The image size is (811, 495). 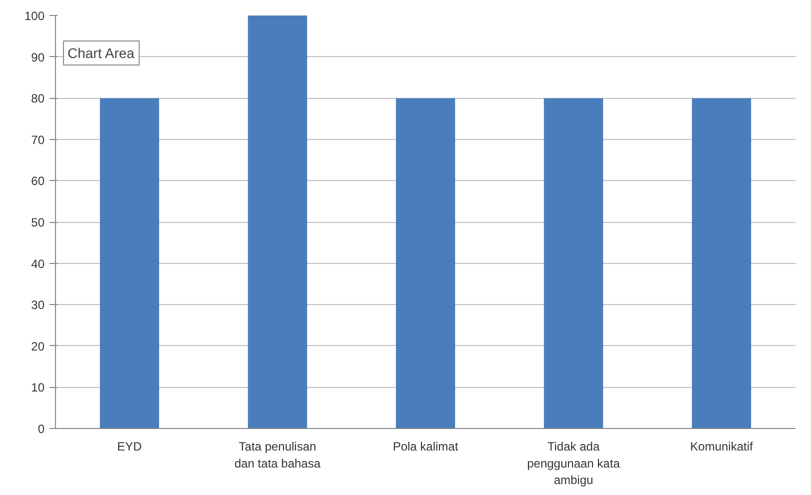 I want to click on y-tick-label: 40, so click(x=38, y=263).